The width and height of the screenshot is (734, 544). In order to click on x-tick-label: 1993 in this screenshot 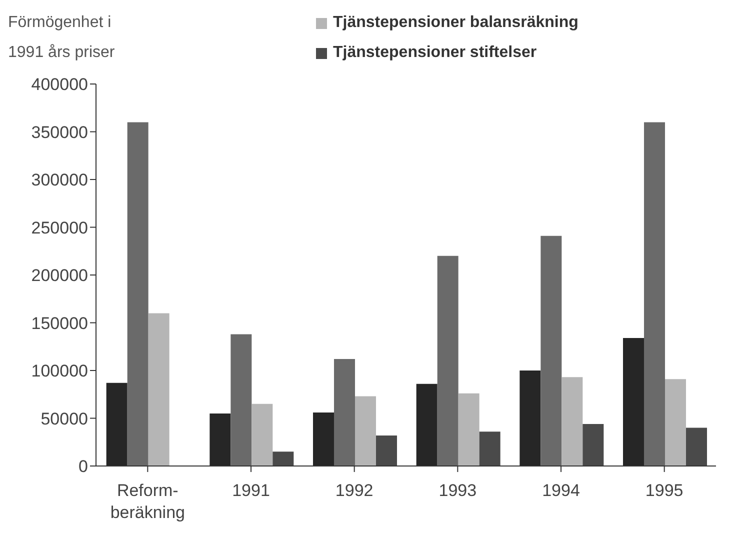, I will do `click(457, 490)`.